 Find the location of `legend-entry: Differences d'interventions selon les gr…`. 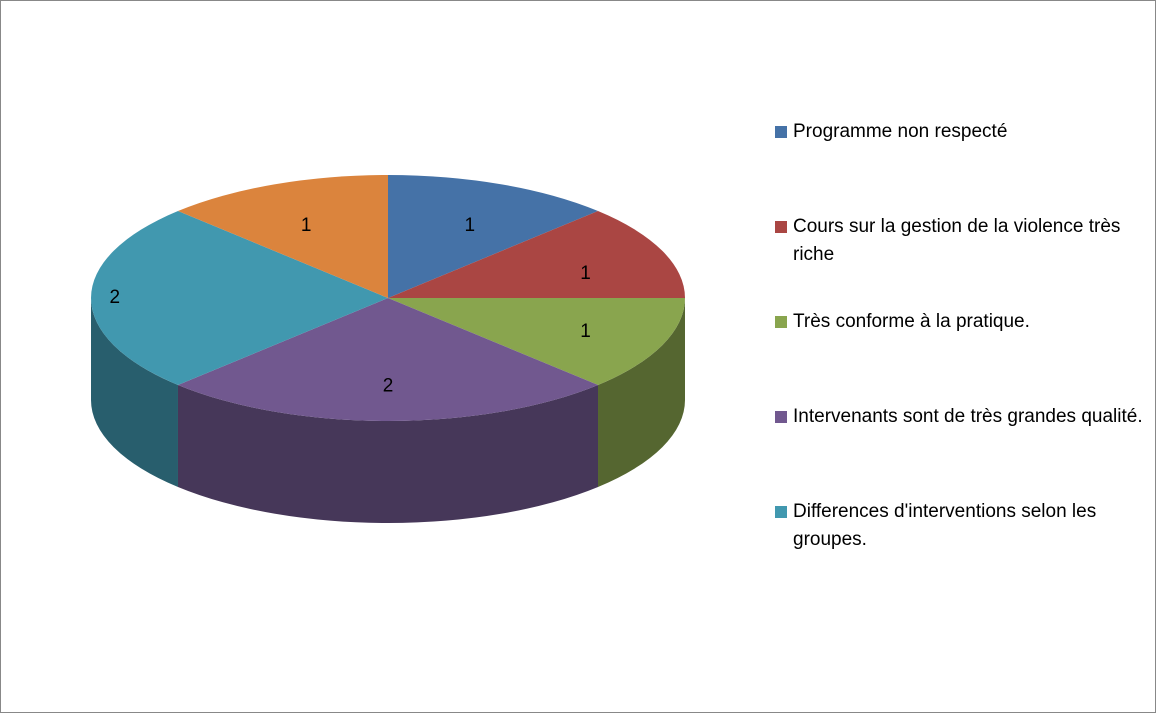

legend-entry: Differences d'interventions selon les gr… is located at coordinates (959, 526).